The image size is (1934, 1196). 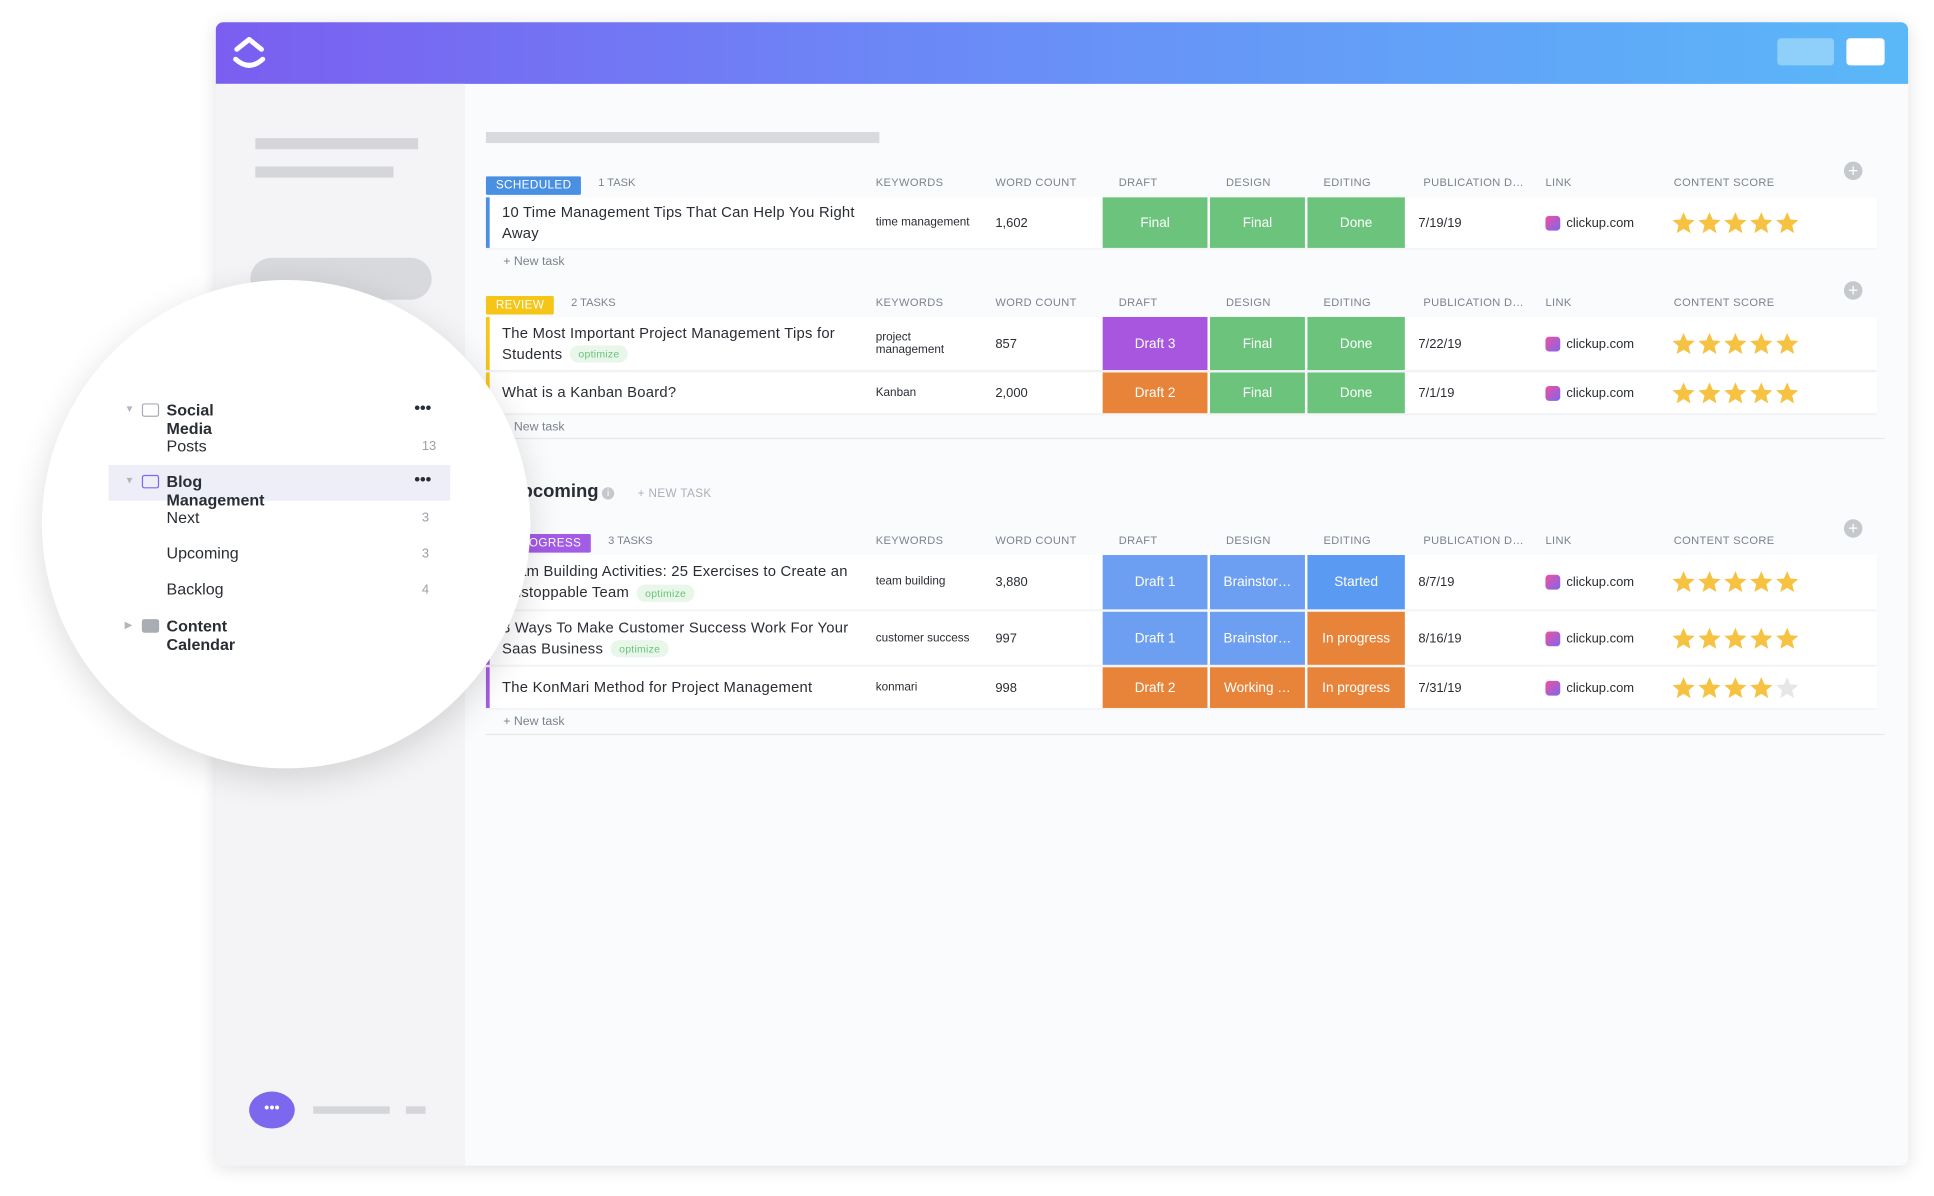 What do you see at coordinates (1558, 540) in the screenshot?
I see `column-header: LINK` at bounding box center [1558, 540].